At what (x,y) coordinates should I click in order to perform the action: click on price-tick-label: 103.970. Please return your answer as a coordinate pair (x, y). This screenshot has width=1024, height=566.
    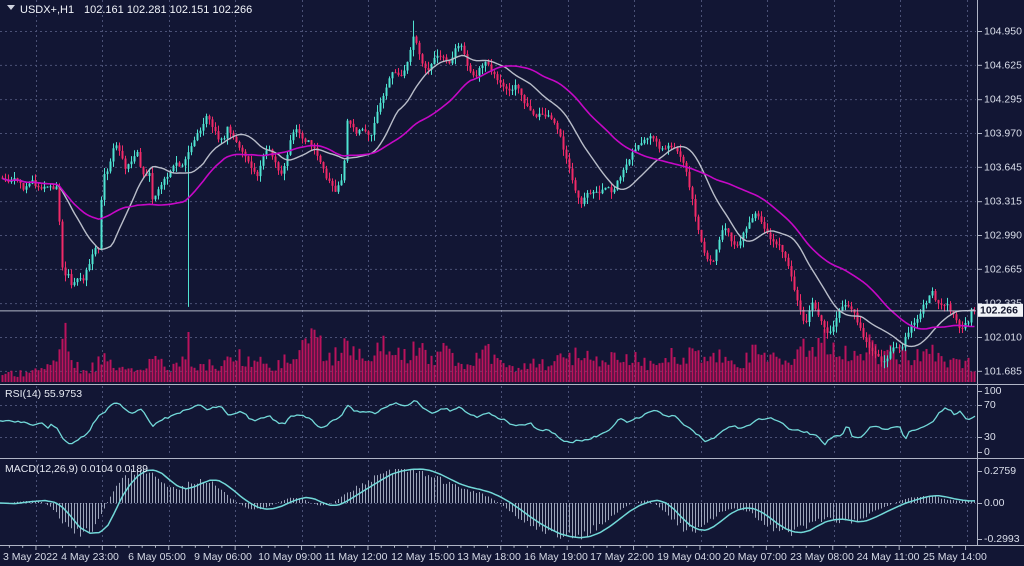
    Looking at the image, I should click on (1003, 134).